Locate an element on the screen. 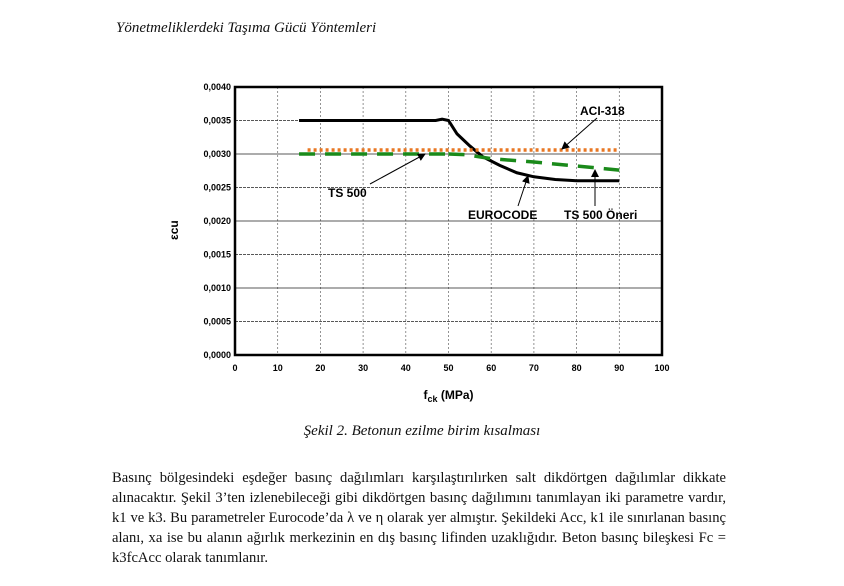  y-axis-label: εcu is located at coordinates (174, 230).